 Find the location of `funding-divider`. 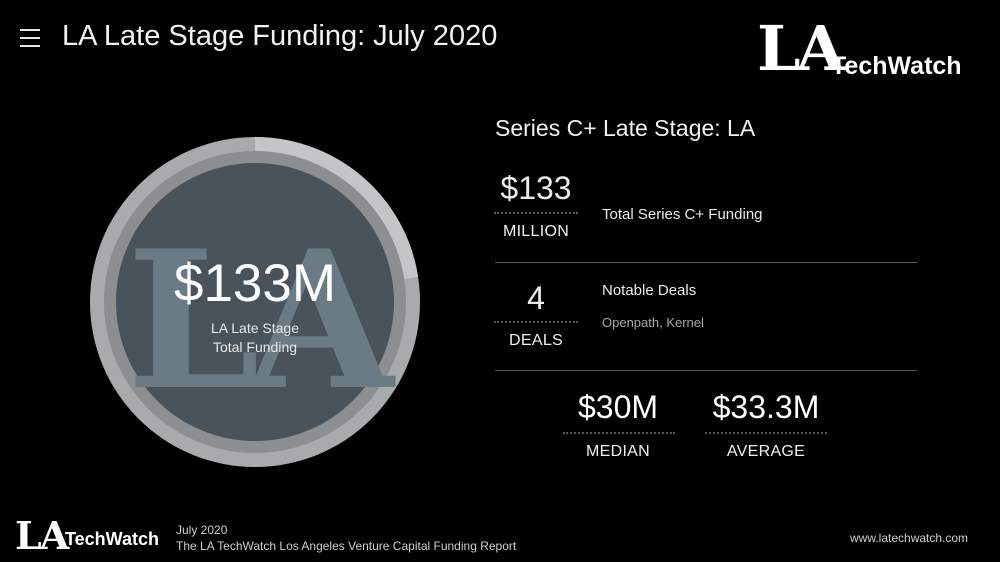

funding-divider is located at coordinates (536, 213).